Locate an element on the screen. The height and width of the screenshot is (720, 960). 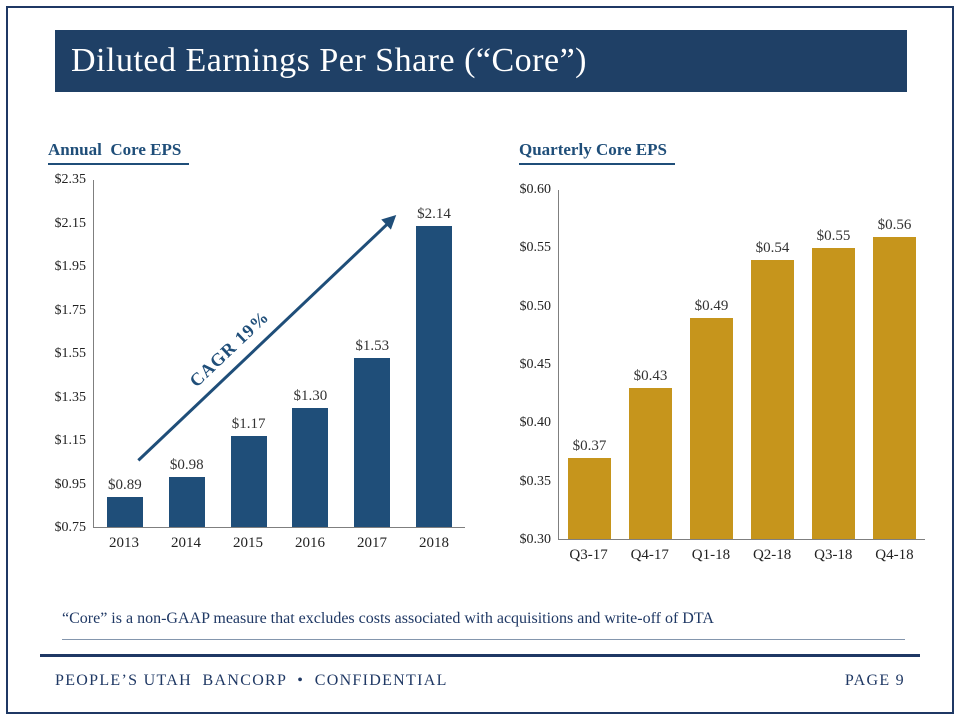
bar-value-label: $1.30 is located at coordinates (310, 395).